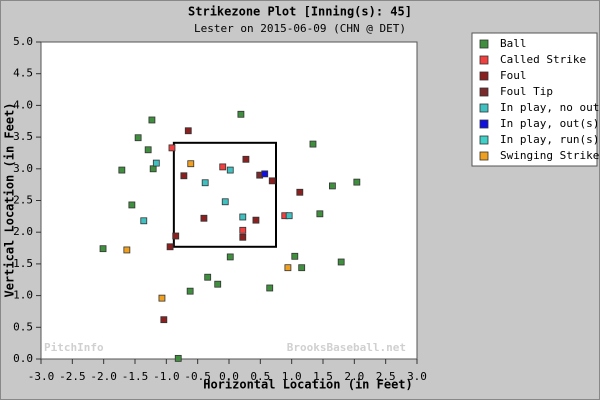 This screenshot has width=600, height=400. I want to click on x-tick-label: -1.5, so click(135, 376).